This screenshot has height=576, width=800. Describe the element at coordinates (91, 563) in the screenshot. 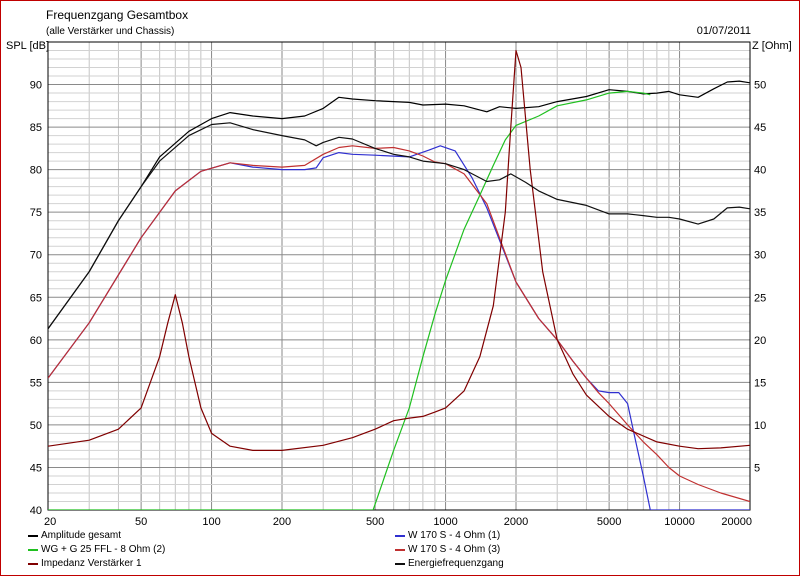

I see `legend-label: Impedanz Verstärker 1` at that location.